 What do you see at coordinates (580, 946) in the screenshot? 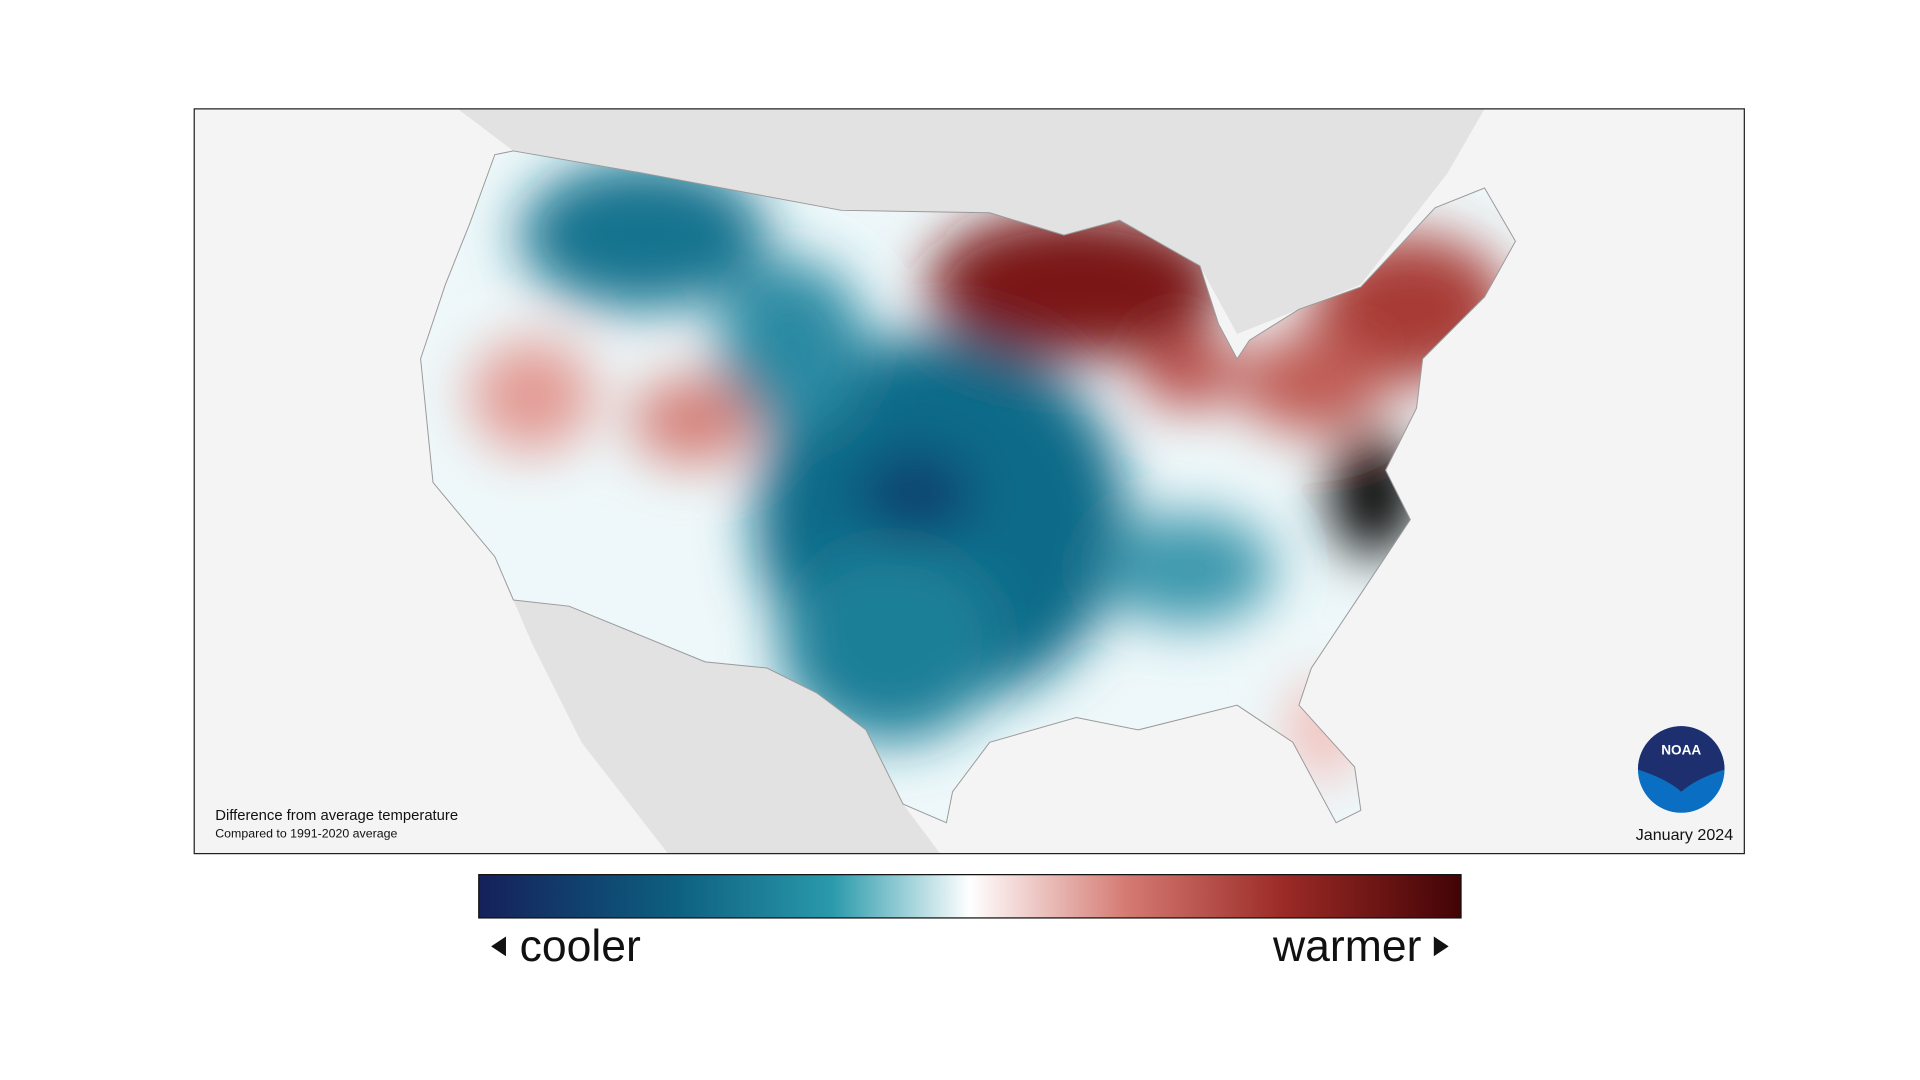
I see `cooler-label: cooler` at bounding box center [580, 946].